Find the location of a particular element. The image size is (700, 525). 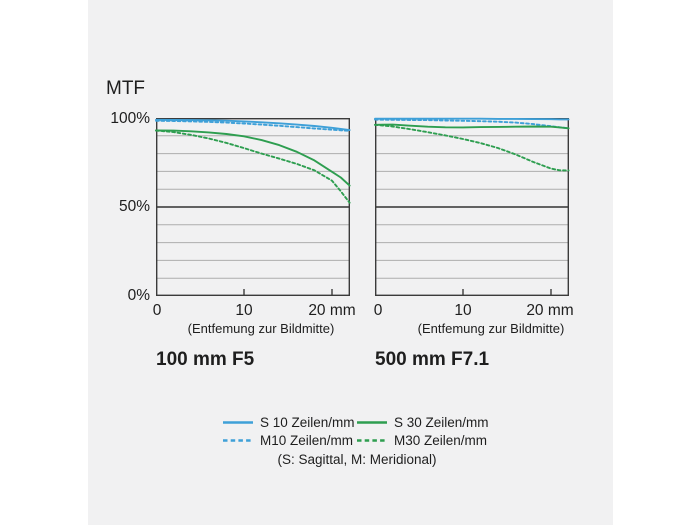

legend-item-s30: S 30 Zeilen/mm is located at coordinates (424, 422).